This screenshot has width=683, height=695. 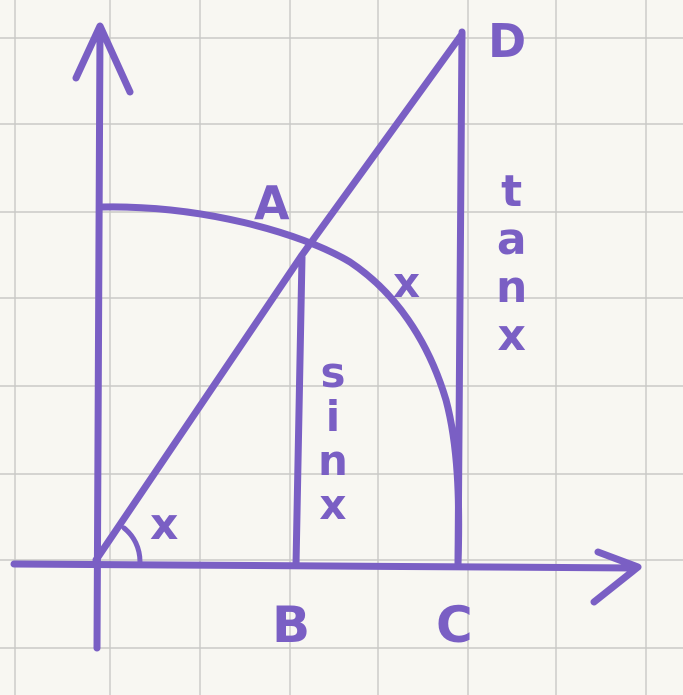 What do you see at coordinates (333, 504) in the screenshot?
I see `sin-letter: x` at bounding box center [333, 504].